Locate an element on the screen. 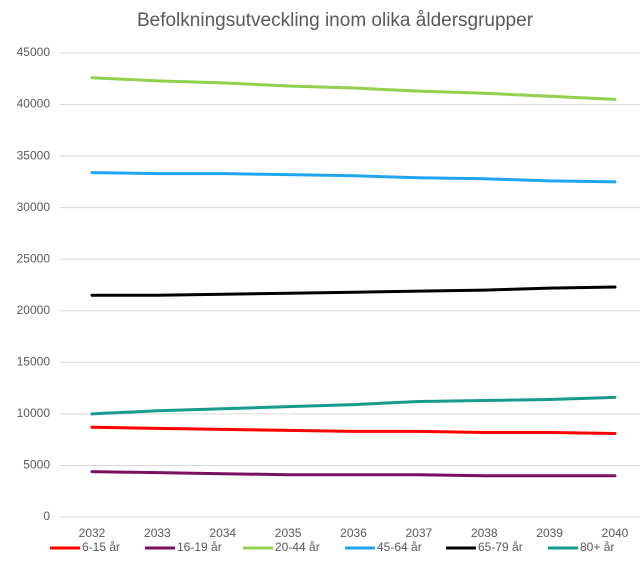 This screenshot has height=569, width=642. legend-label: 20-44 år is located at coordinates (297, 547).